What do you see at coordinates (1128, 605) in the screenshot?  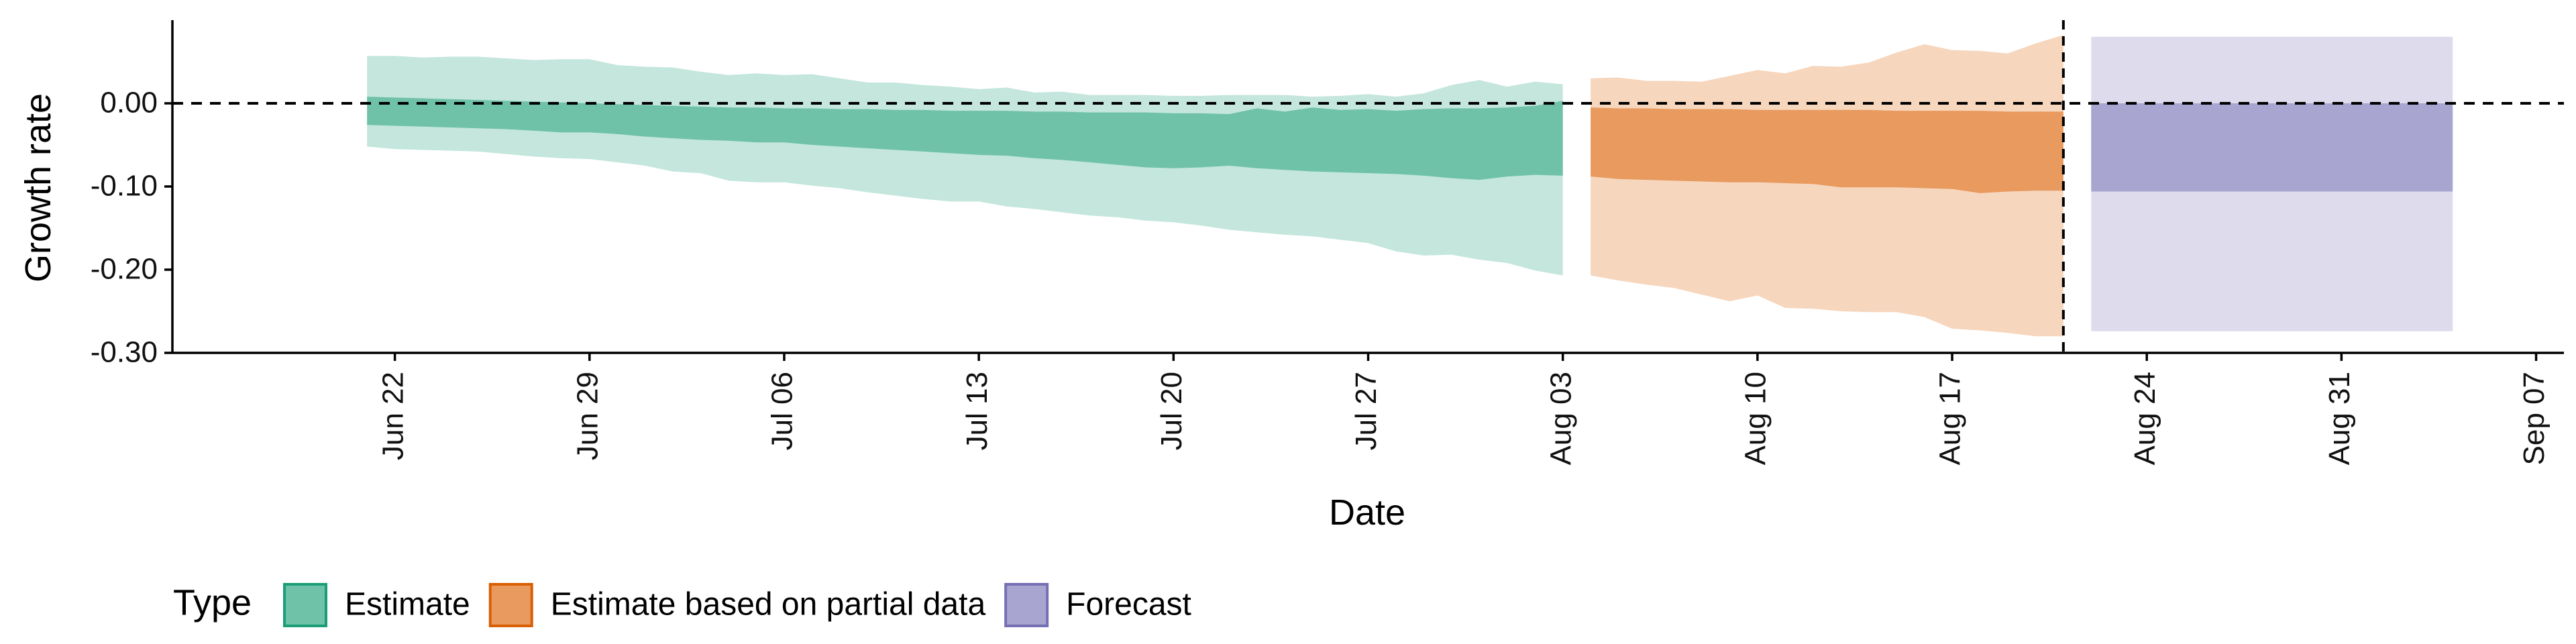 I see `legend-label-forecast: Forecast` at bounding box center [1128, 605].